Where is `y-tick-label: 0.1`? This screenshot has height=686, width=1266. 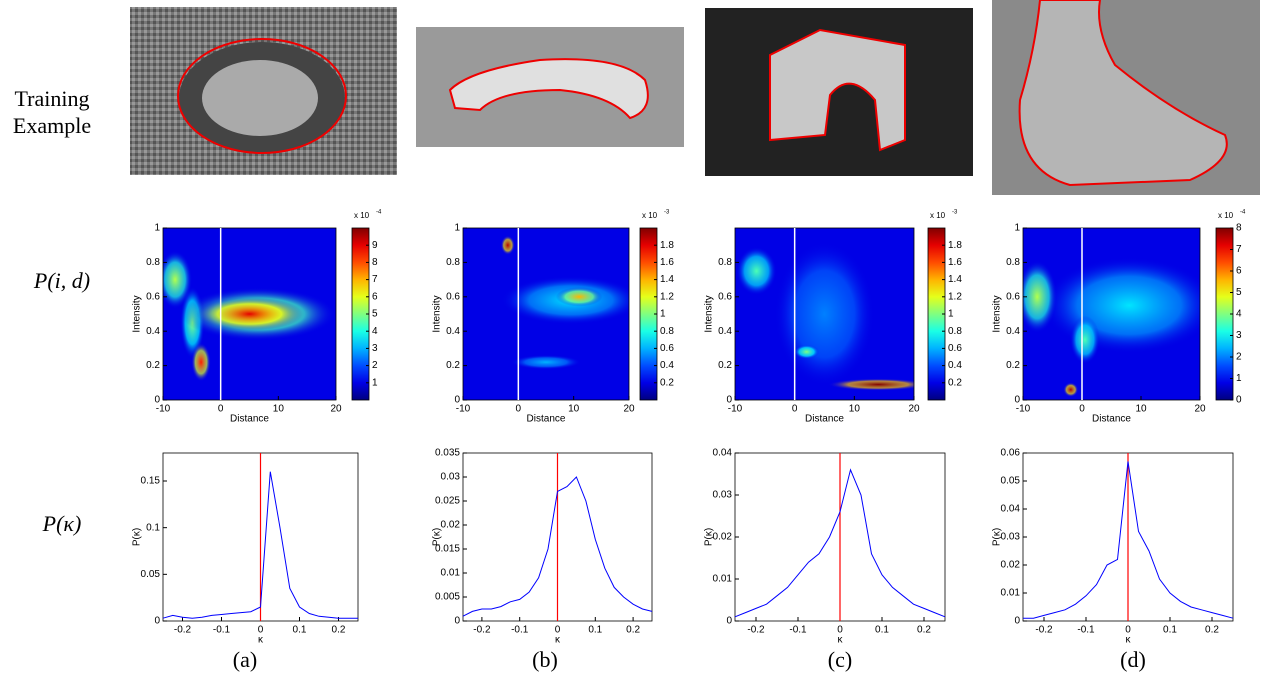 y-tick-label: 0.1 is located at coordinates (153, 527).